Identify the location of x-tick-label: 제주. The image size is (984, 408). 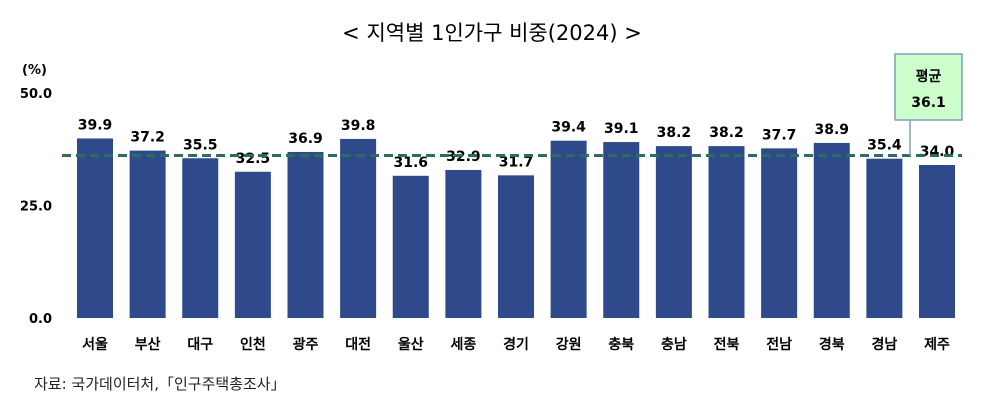
(937, 345).